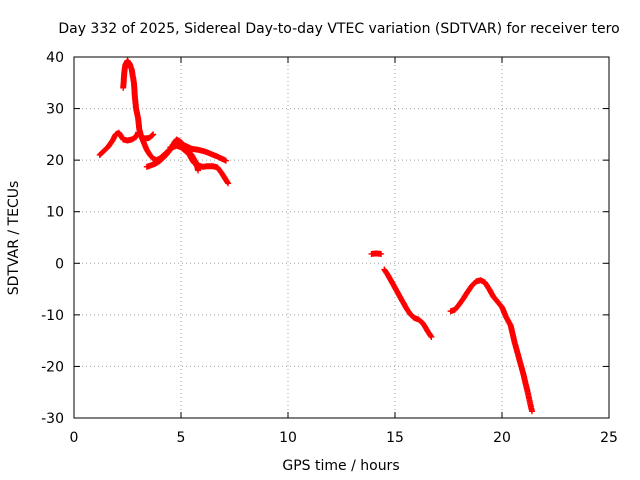 The width and height of the screenshot is (640, 480). What do you see at coordinates (52, 316) in the screenshot?
I see `y-tick-label: -10` at bounding box center [52, 316].